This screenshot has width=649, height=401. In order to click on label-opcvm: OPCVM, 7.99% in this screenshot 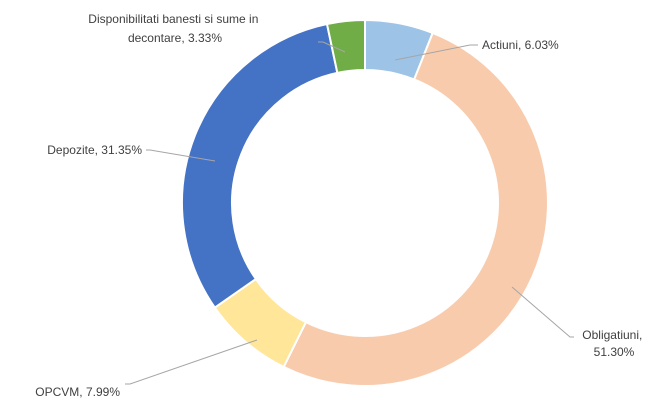, I will do `click(77, 392)`.